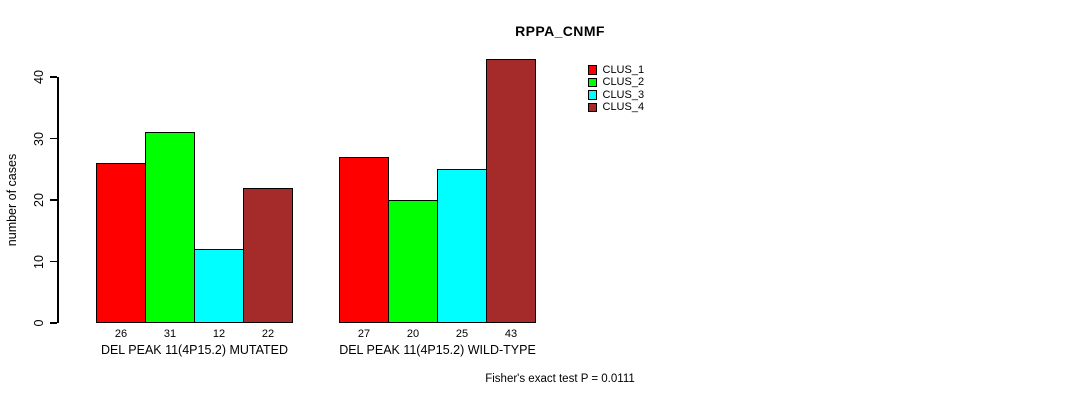 The width and height of the screenshot is (1090, 400). What do you see at coordinates (219, 334) in the screenshot?
I see `bar-value-label: 12` at bounding box center [219, 334].